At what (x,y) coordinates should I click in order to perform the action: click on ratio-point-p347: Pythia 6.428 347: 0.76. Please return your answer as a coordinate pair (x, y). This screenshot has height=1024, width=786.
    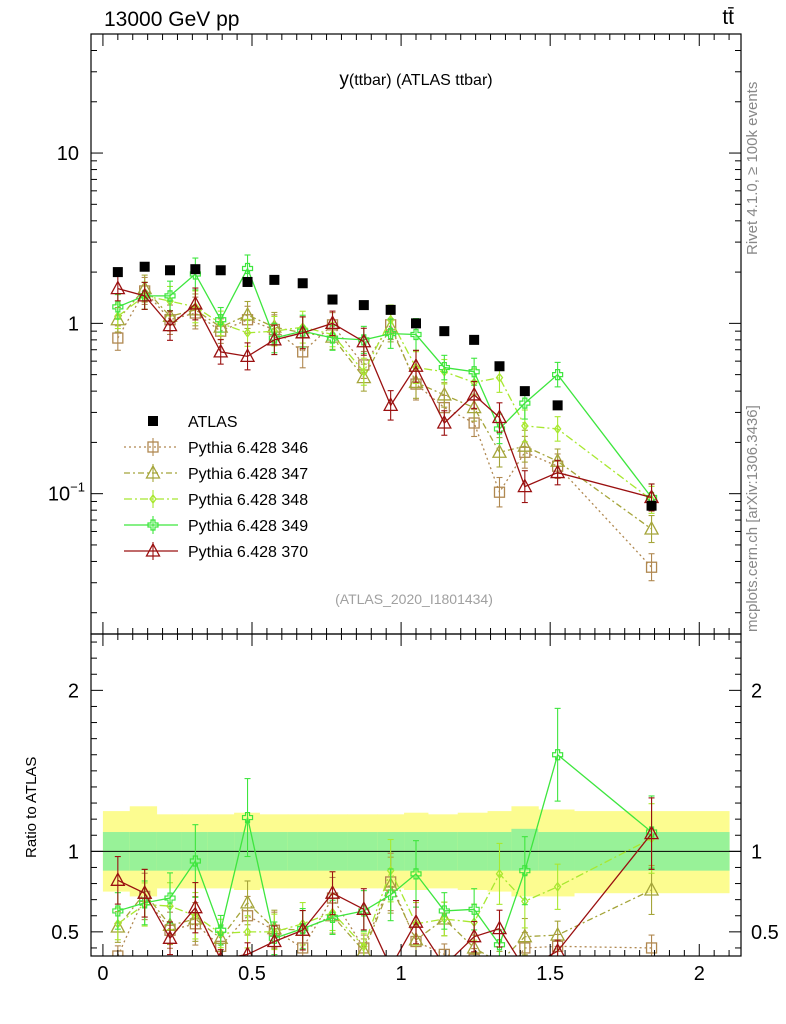
    Looking at the image, I should click on (651, 888).